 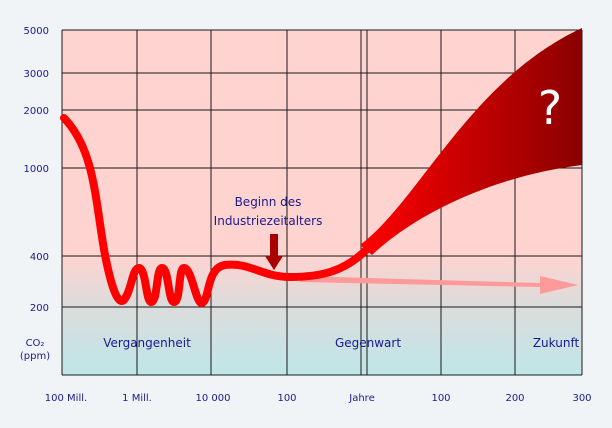 I want to click on x-tick-label: Jahre, so click(x=361, y=398).